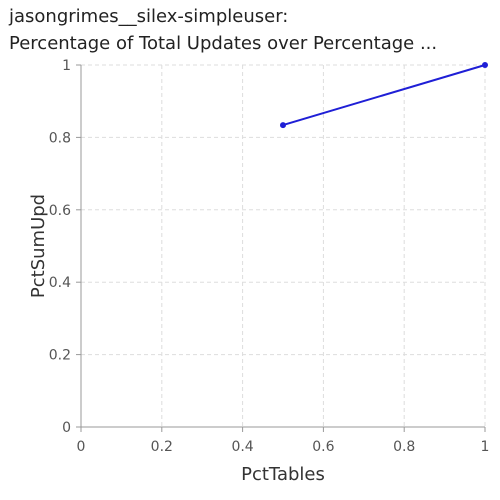  What do you see at coordinates (60, 138) in the screenshot?
I see `y-tick-label: 0.8` at bounding box center [60, 138].